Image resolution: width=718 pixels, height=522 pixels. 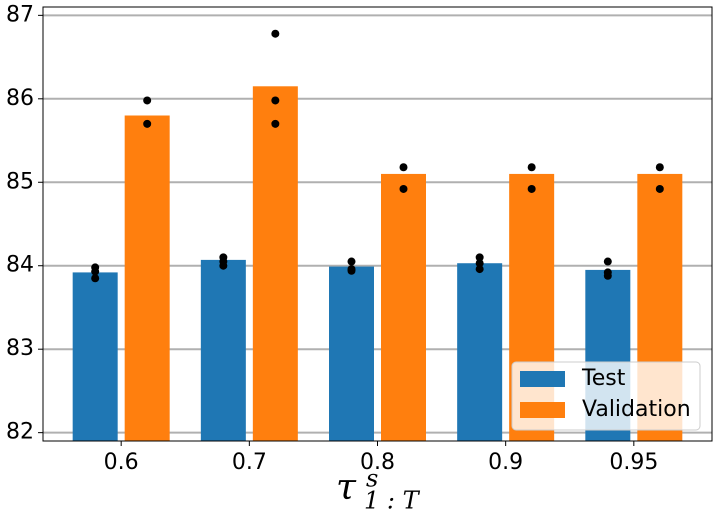 I want to click on x-label-sup: s, so click(x=372, y=479).